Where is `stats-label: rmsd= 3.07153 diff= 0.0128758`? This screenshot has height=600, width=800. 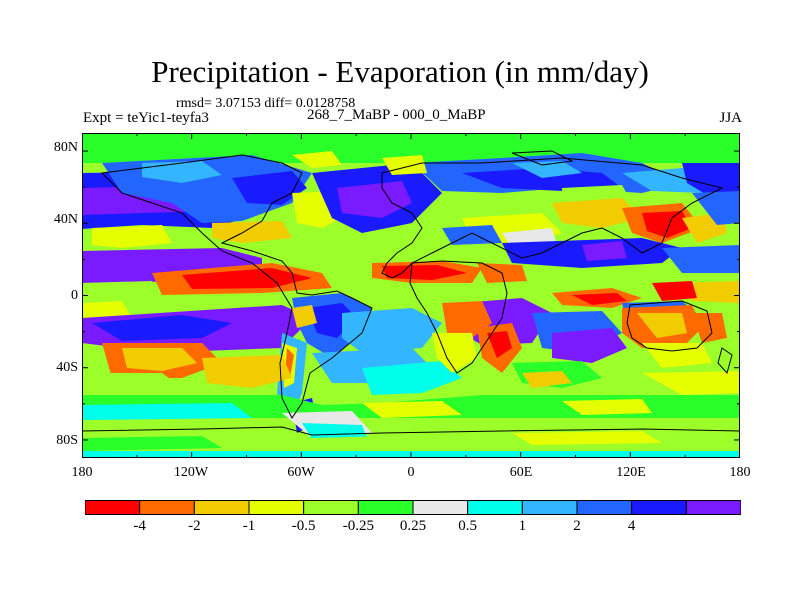 stats-label: rmsd= 3.07153 diff= 0.0128758 is located at coordinates (266, 103).